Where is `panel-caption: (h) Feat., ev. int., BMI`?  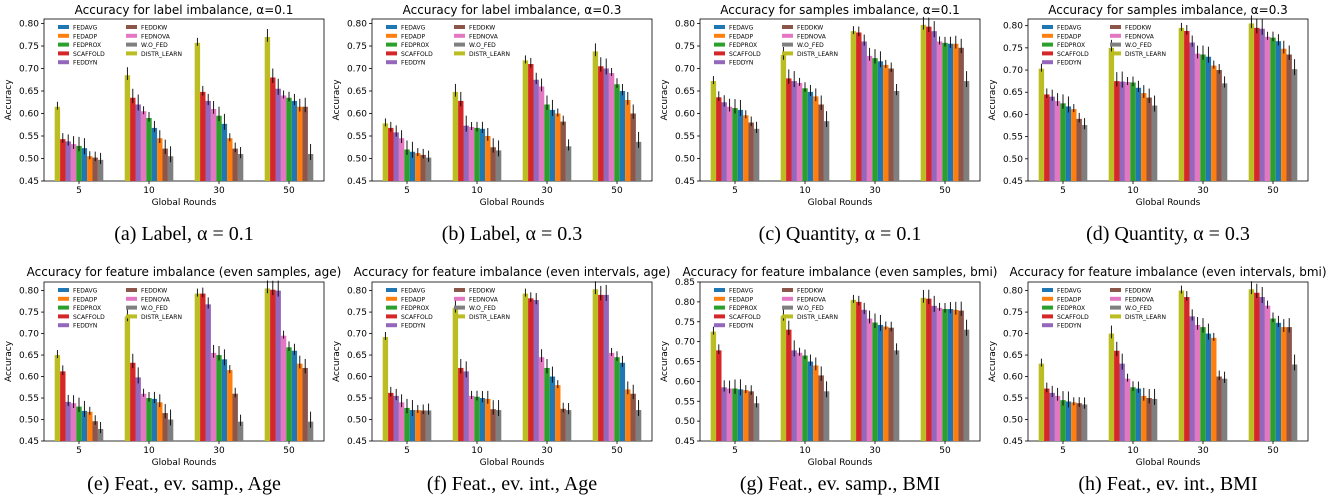 panel-caption: (h) Feat., ev. int., BMI is located at coordinates (1167, 484).